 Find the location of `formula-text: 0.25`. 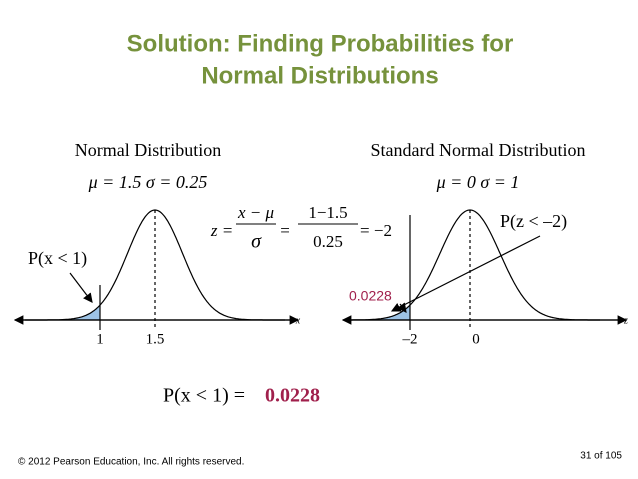

formula-text: 0.25 is located at coordinates (328, 241).